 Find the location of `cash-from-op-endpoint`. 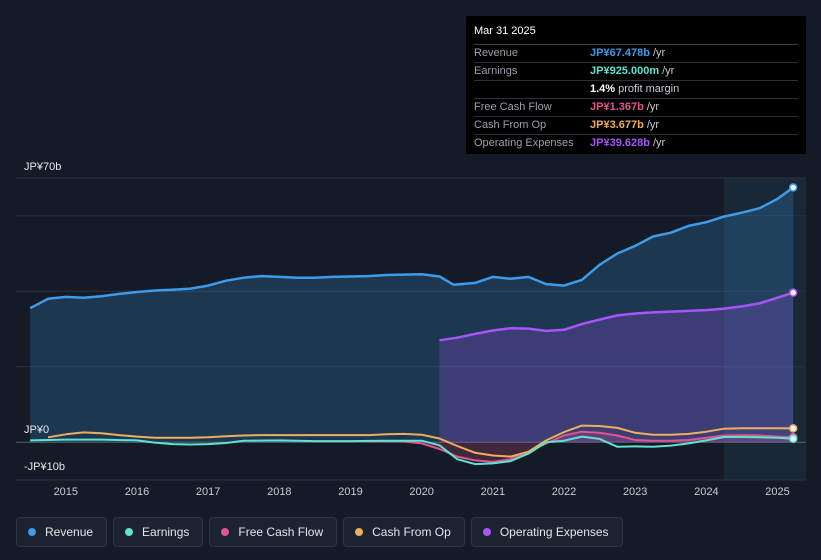

cash-from-op-endpoint is located at coordinates (793, 428).